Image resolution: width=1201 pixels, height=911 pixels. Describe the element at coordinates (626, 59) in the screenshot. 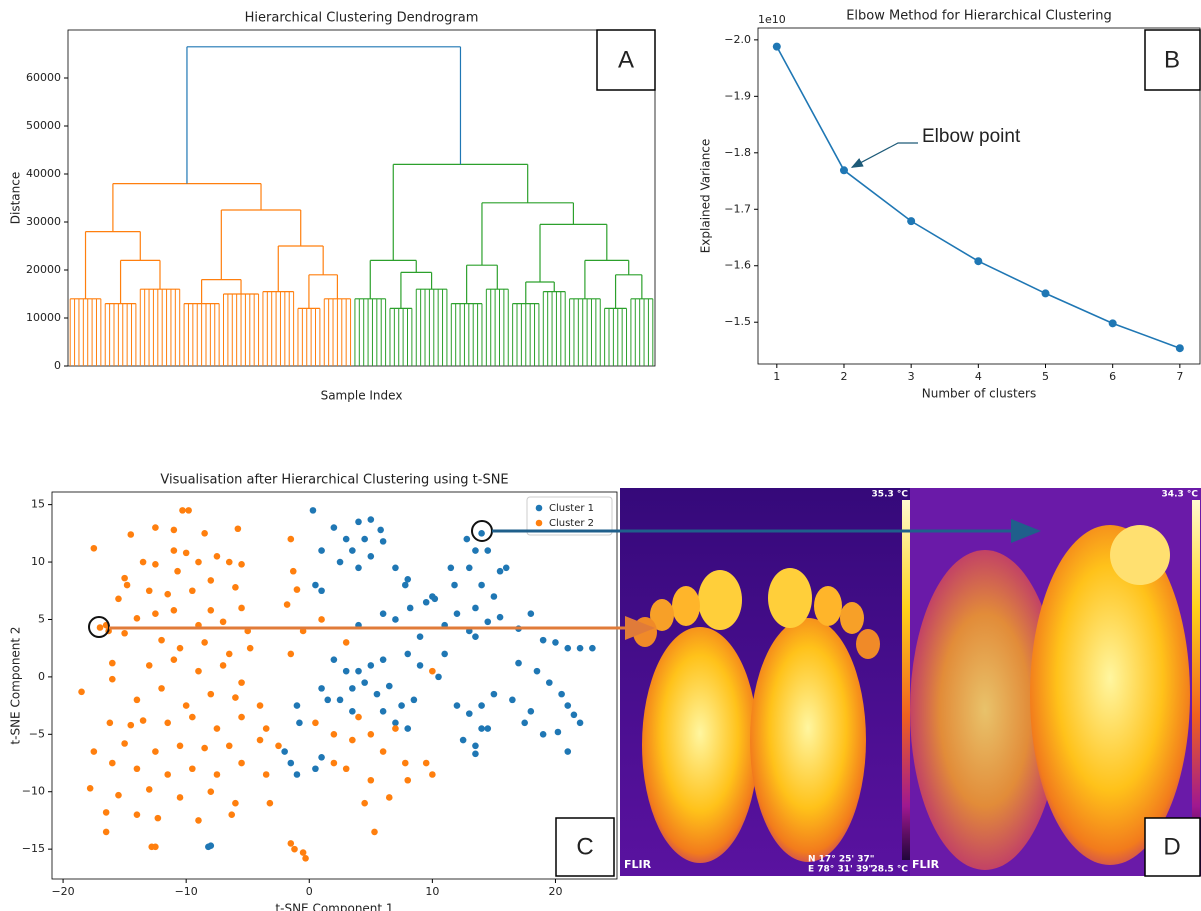

I see `panel-label: A` at that location.